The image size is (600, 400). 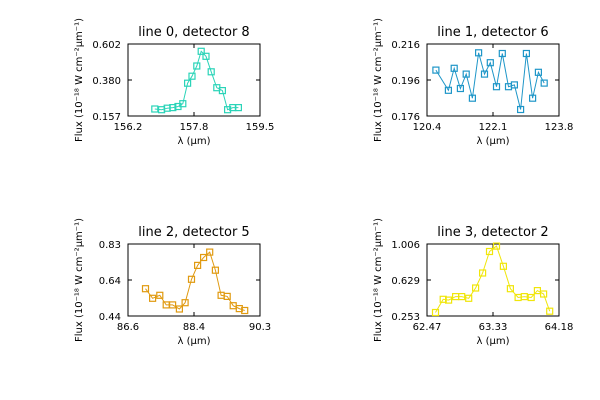 What do you see at coordinates (110, 245) in the screenshot?
I see `y-tick-label: 0.83` at bounding box center [110, 245].